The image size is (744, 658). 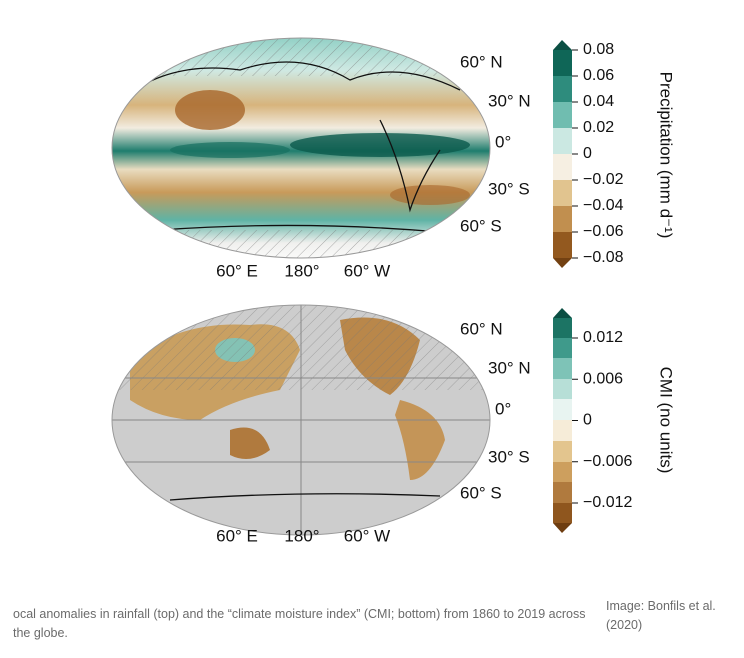 I want to click on colorbar-tick-label: −0.006, so click(x=607, y=461).